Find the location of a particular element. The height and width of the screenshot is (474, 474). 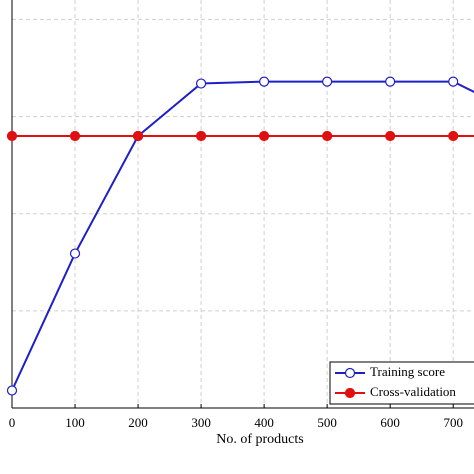

x-tick-label: 500 is located at coordinates (327, 422).